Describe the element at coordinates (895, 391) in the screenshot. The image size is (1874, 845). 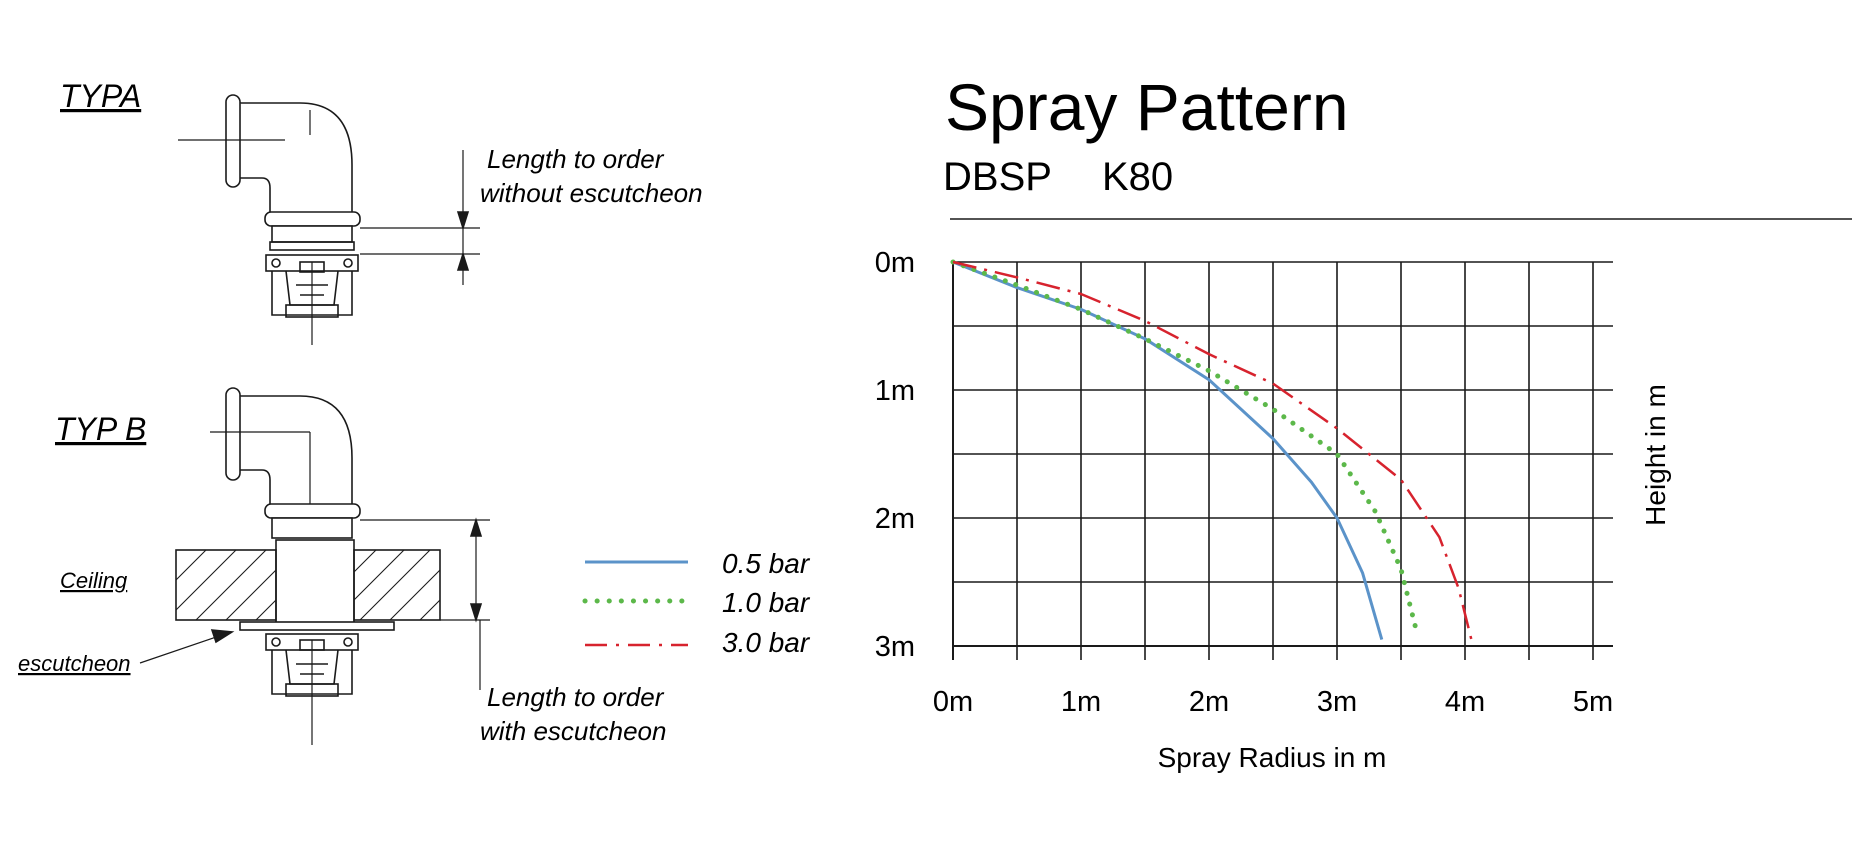
I see `y-tick-label: 1m` at that location.